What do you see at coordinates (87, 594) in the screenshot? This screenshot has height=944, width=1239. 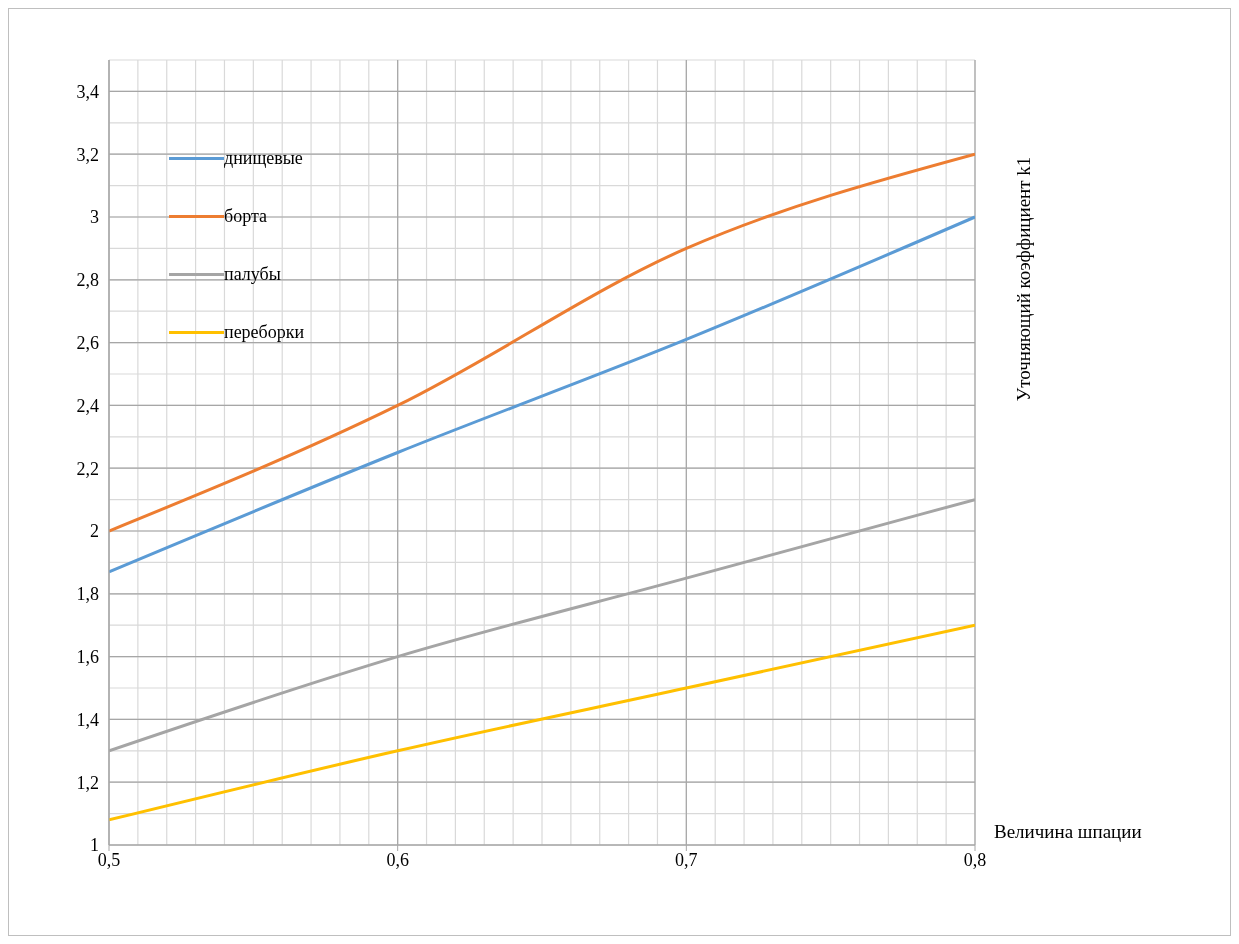 I see `y-tick-label: 1,8` at bounding box center [87, 594].